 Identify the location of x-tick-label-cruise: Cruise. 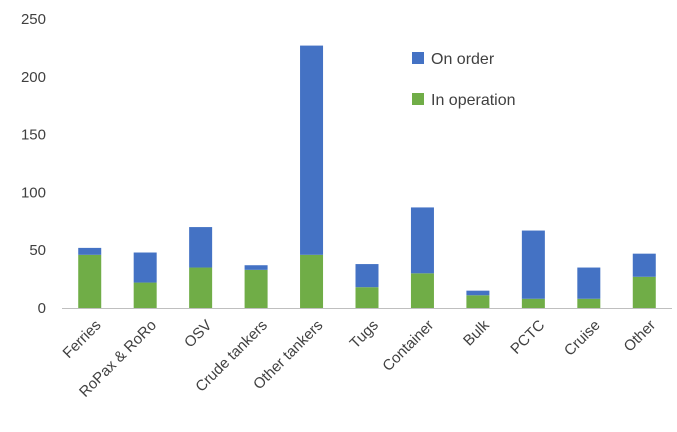
(582, 338).